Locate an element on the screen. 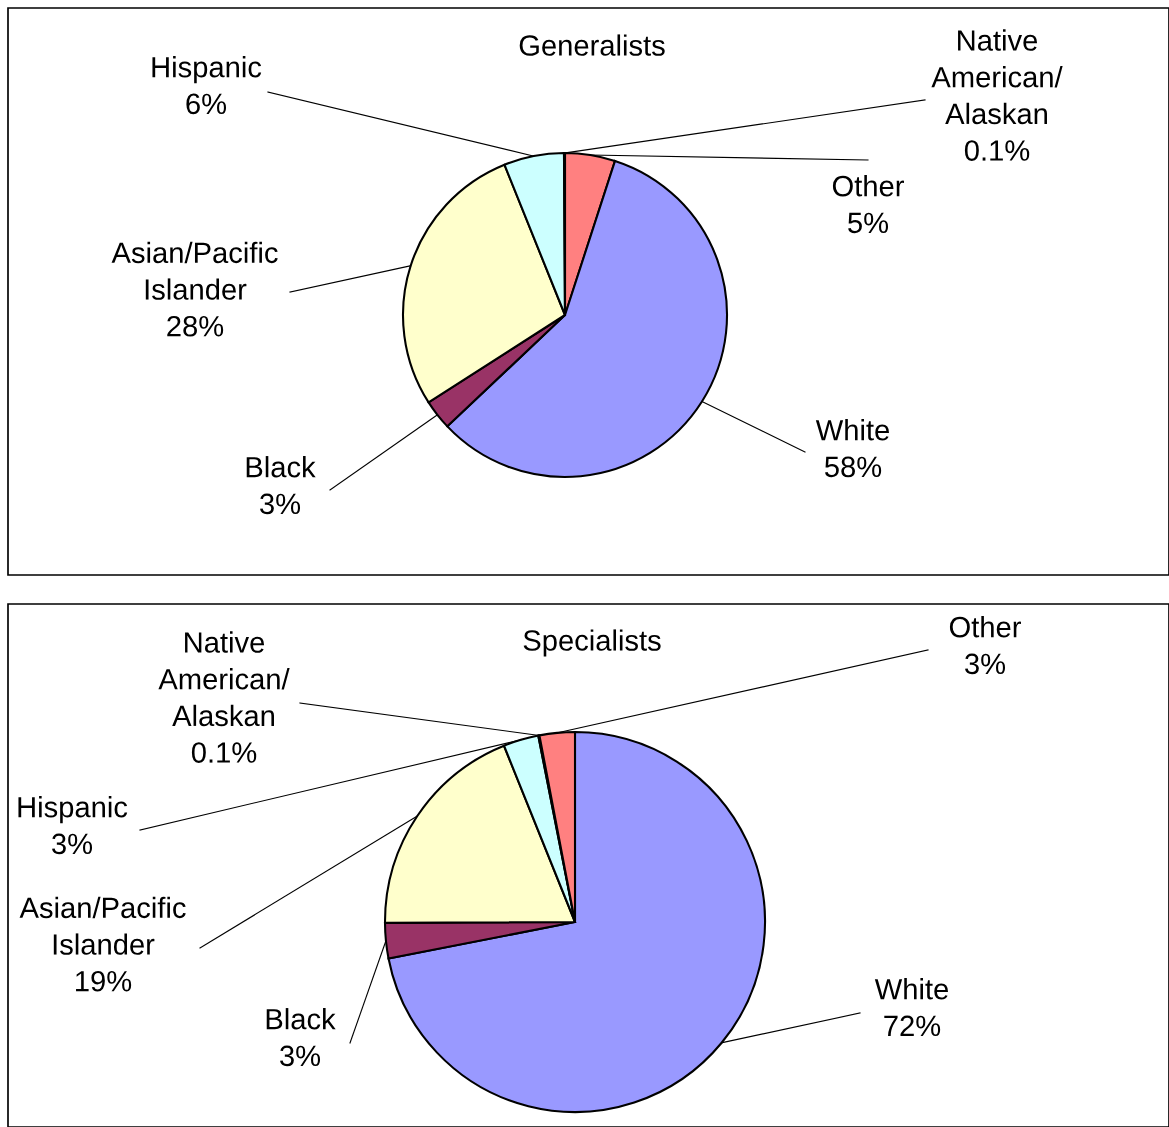 This screenshot has width=1169, height=1127. data-label: 6% is located at coordinates (206, 104).